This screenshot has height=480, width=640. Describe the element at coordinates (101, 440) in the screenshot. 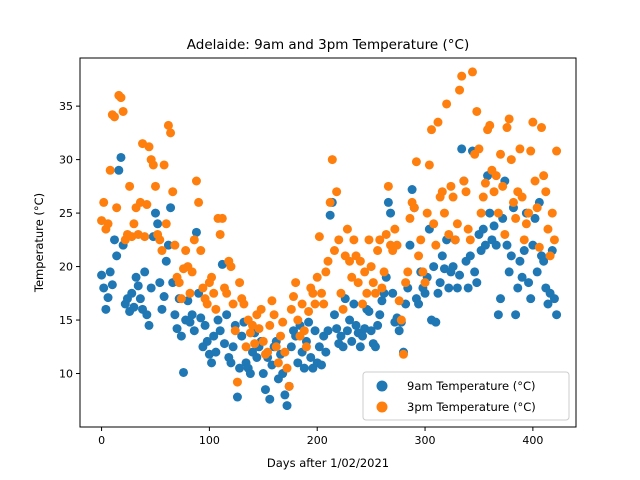

I see `x-tick-label: 0` at that location.